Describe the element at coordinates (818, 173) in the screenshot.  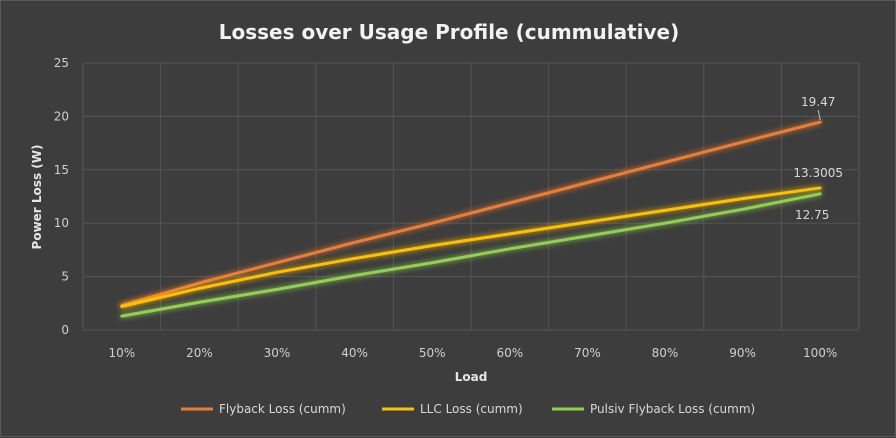
I see `data-label-2: 13.3005` at that location.